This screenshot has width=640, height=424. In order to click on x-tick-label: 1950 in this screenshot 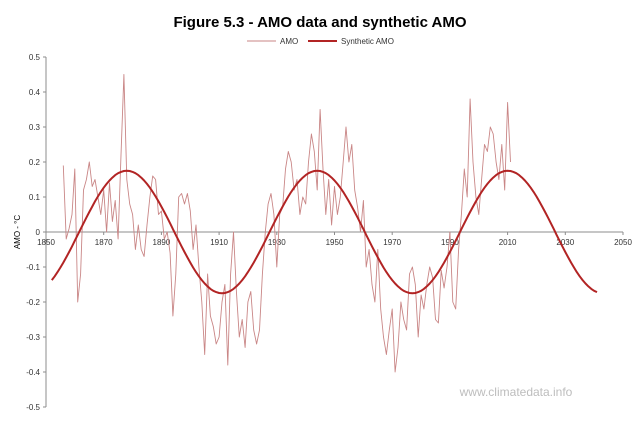, I will do `click(335, 242)`.